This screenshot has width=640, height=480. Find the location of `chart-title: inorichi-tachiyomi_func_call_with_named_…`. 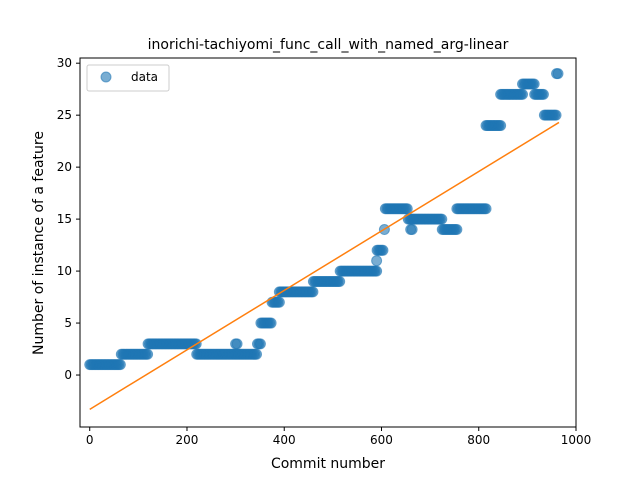

chart-title: inorichi-tachiyomi_func_call_with_named_… is located at coordinates (328, 45).